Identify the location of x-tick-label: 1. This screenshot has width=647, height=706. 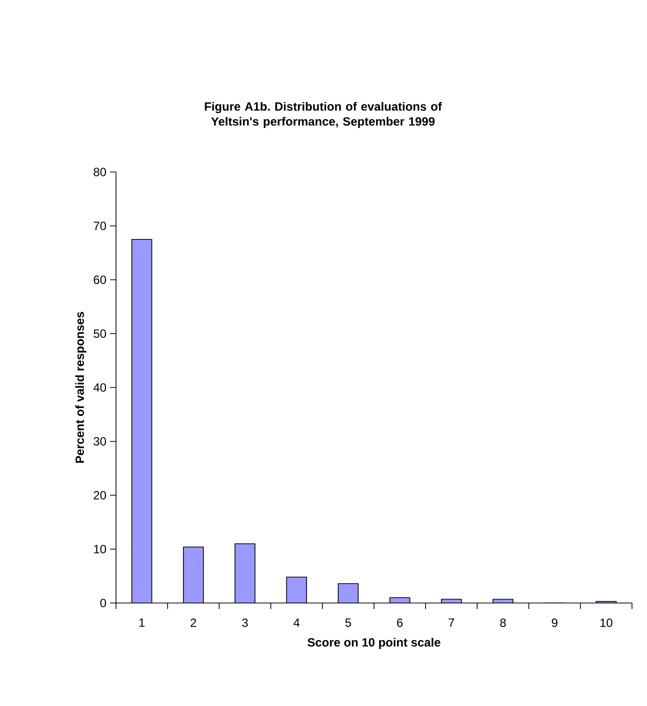
(142, 622).